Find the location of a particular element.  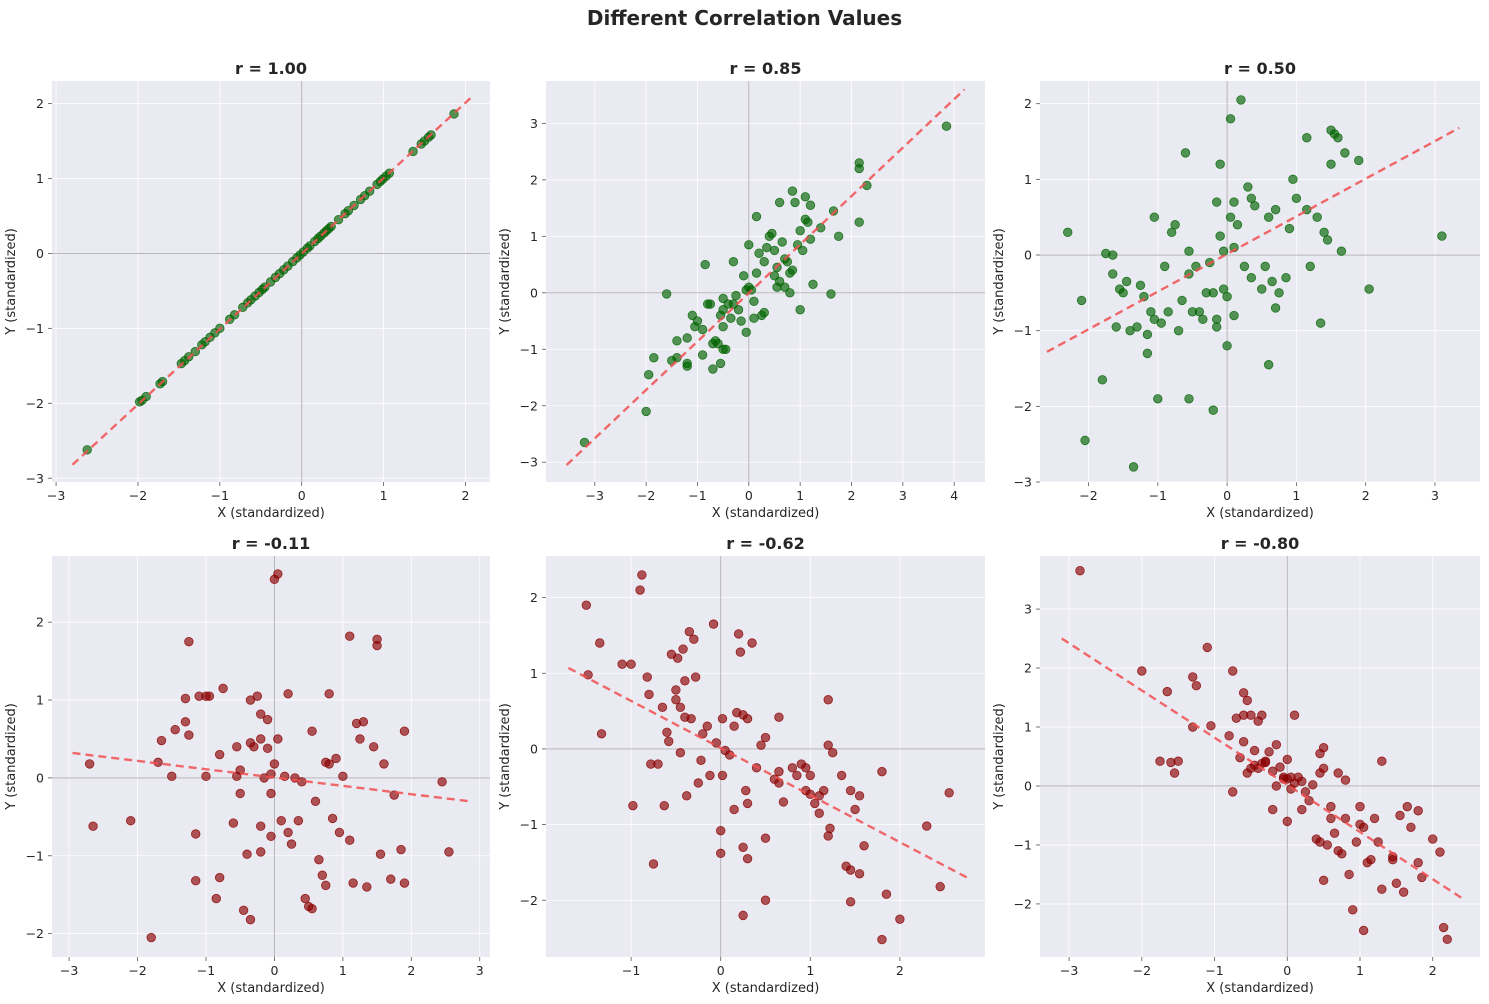

x-tick-label: −3 is located at coordinates (56, 495).